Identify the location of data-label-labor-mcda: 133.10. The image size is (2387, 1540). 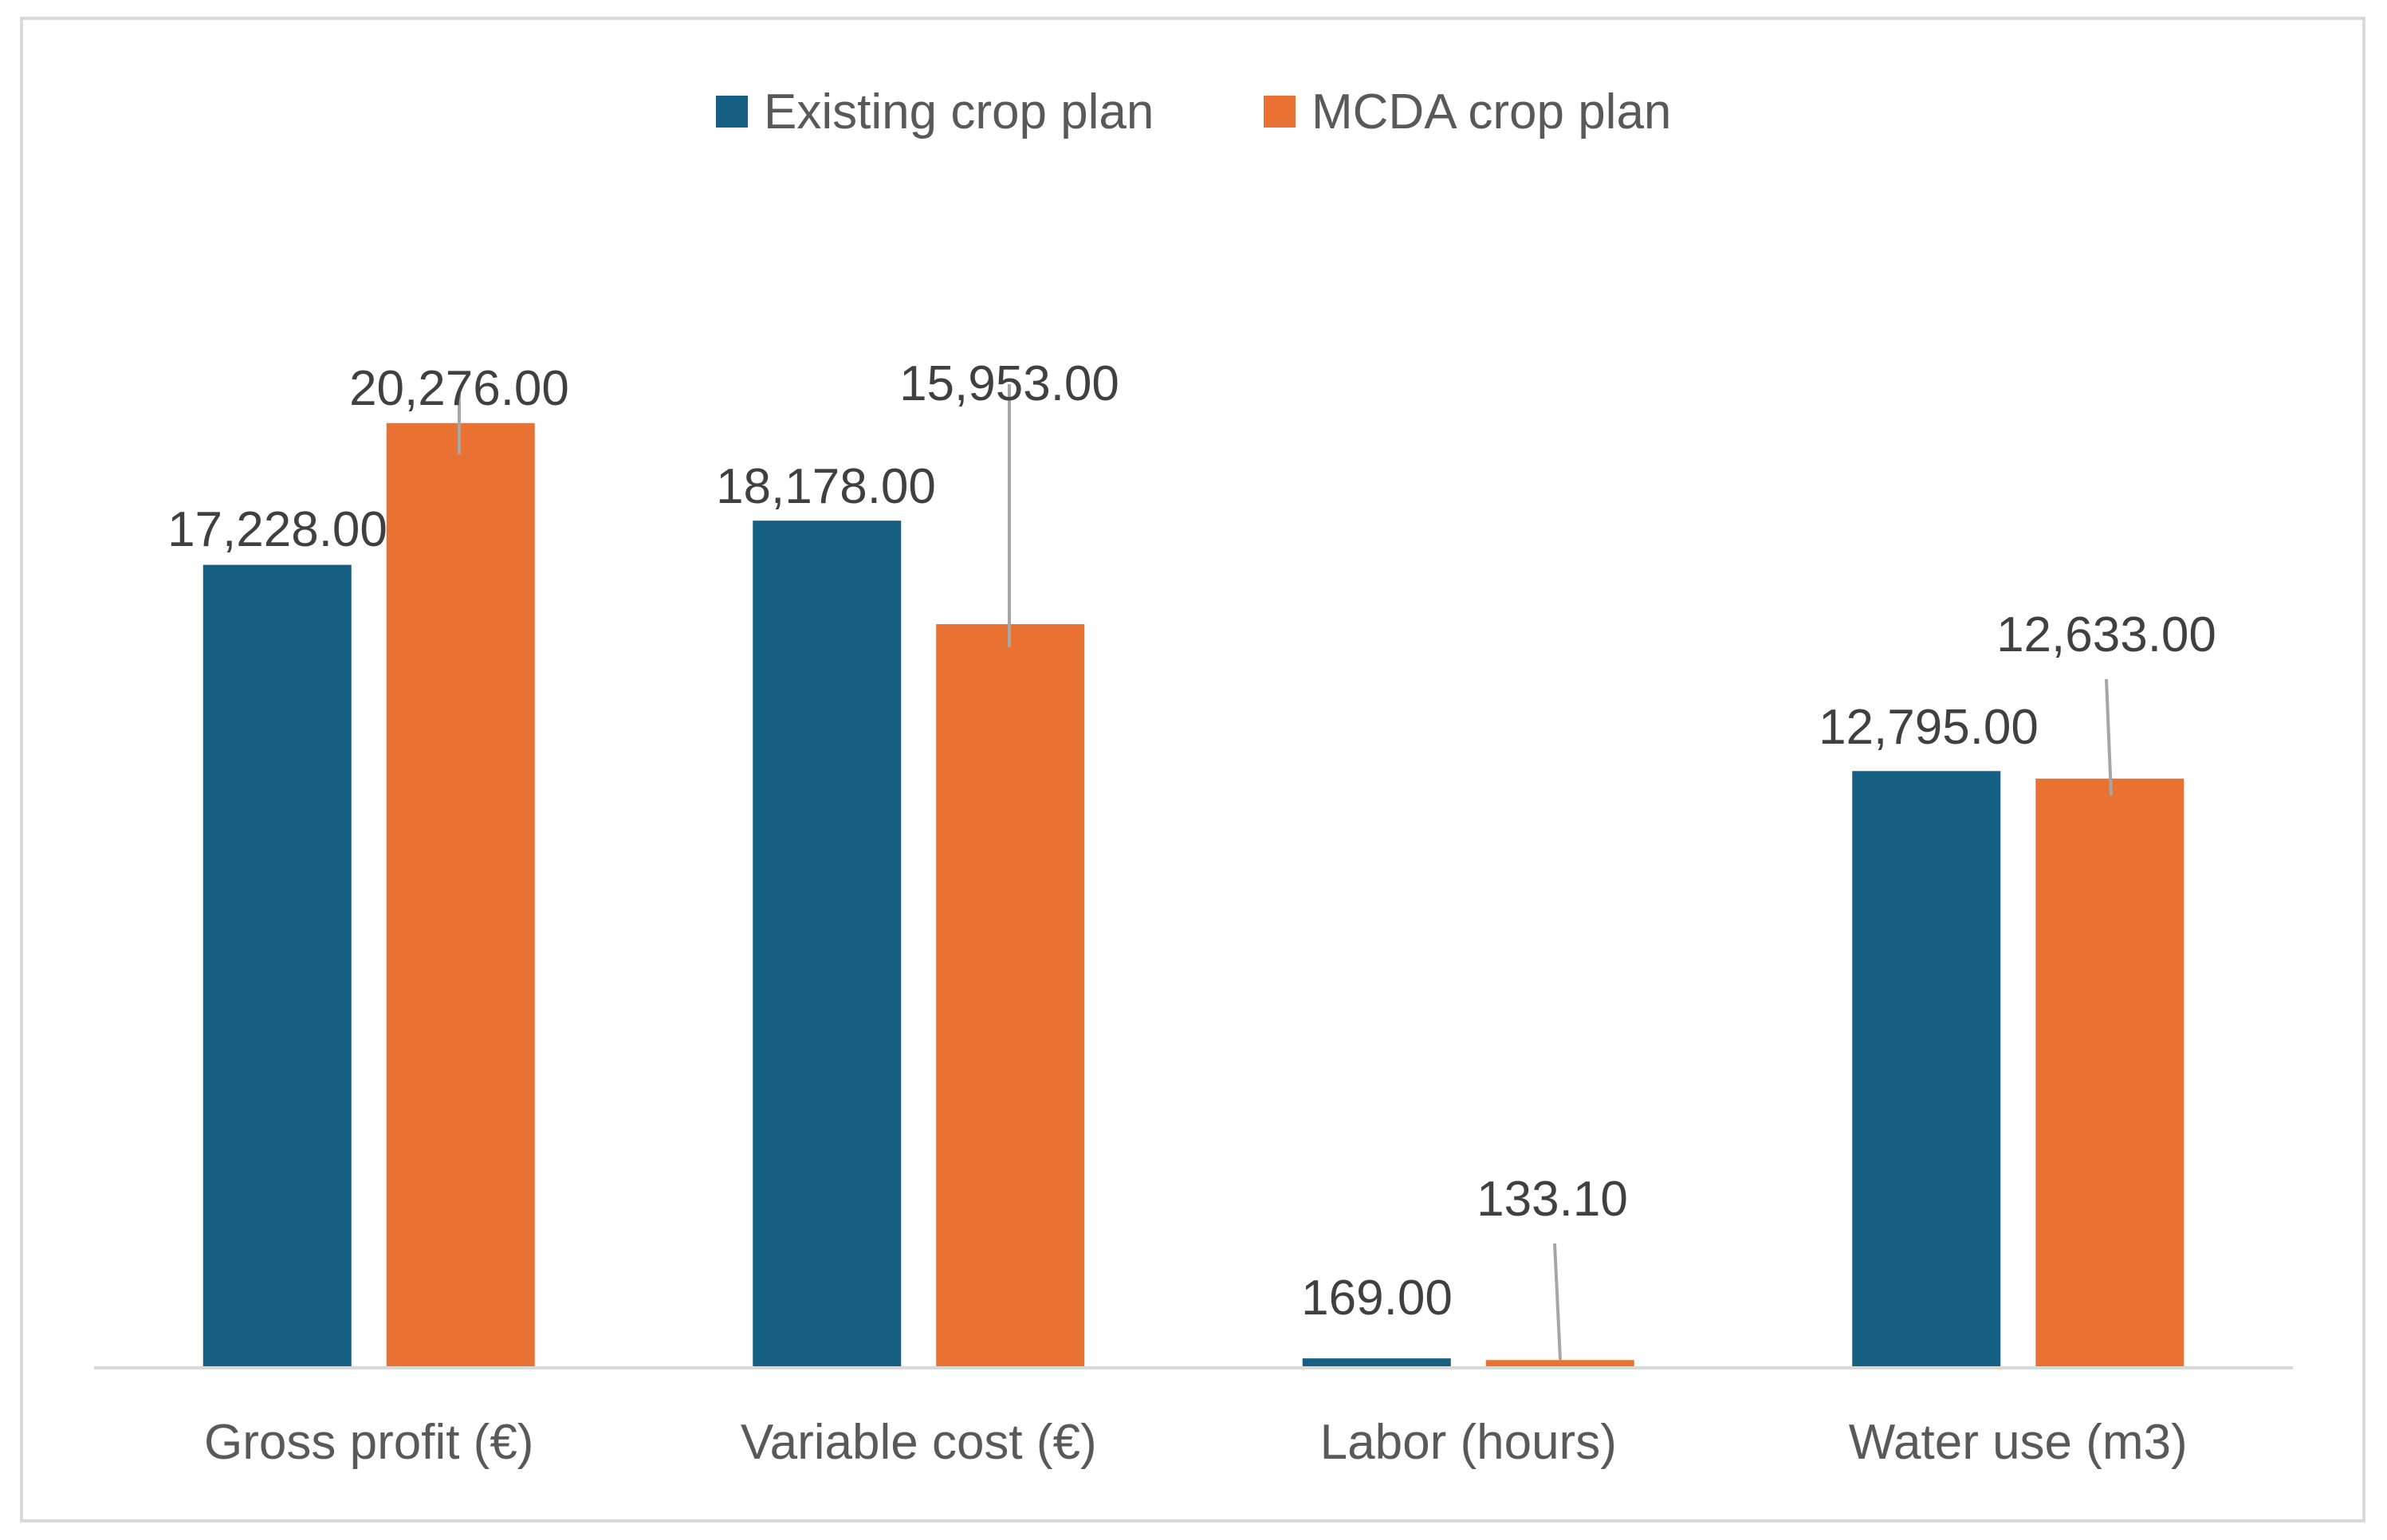
(1553, 1199).